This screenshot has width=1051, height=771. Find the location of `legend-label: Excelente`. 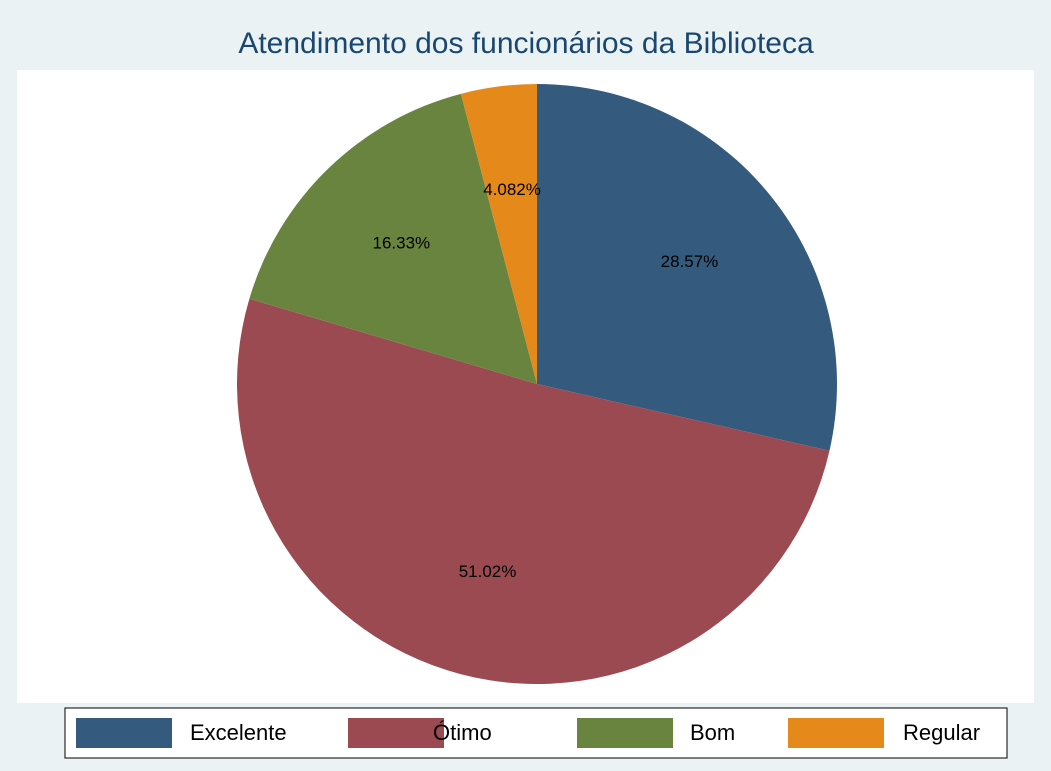

legend-label: Excelente is located at coordinates (238, 732).